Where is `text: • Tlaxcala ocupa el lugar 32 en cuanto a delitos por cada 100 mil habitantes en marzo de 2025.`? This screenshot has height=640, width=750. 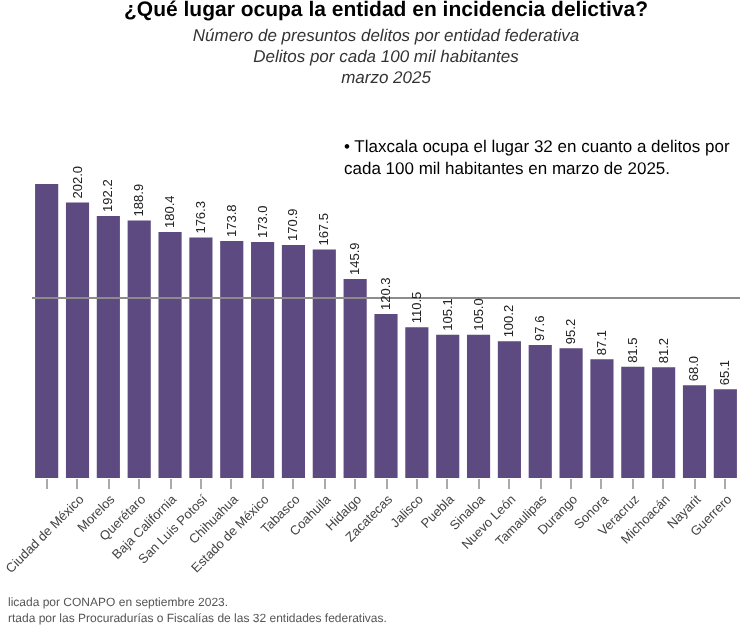 text: • Tlaxcala ocupa el lugar 32 en cuanto a delitos por cada 100 mil habitantes en marzo de 2025. is located at coordinates (538, 158).